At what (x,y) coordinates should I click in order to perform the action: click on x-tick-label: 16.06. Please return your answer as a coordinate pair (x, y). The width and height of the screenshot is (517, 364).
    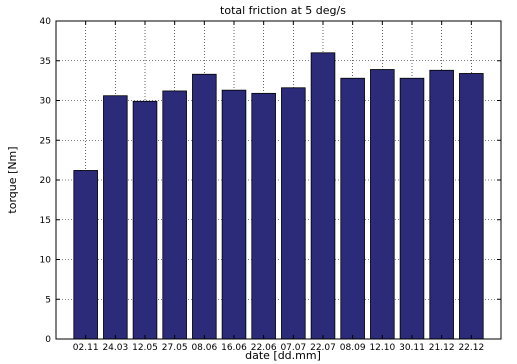
    Looking at the image, I should click on (234, 348).